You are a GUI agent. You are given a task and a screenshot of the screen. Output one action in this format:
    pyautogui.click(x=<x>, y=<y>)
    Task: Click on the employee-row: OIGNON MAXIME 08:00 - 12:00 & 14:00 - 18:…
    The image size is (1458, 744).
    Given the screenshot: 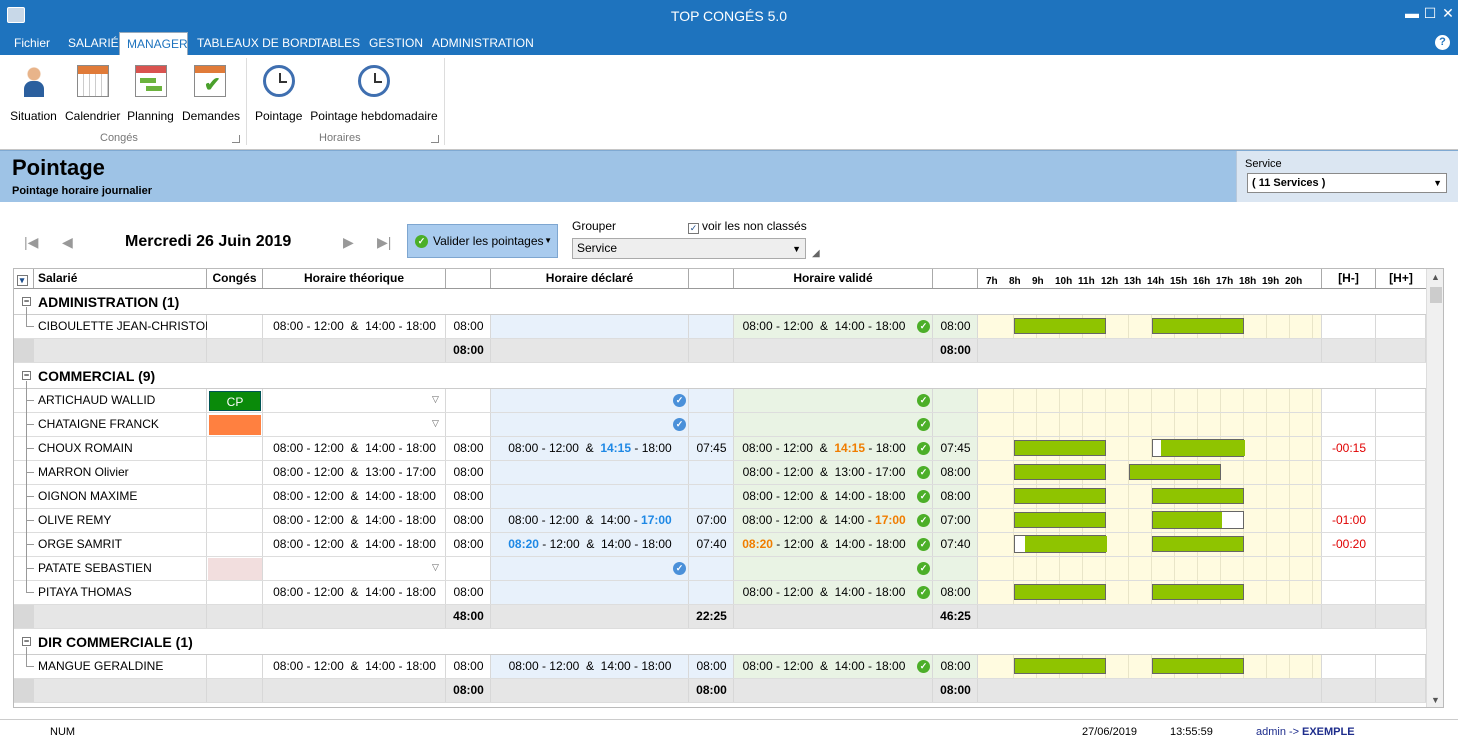 What is the action you would take?
    pyautogui.click(x=720, y=497)
    